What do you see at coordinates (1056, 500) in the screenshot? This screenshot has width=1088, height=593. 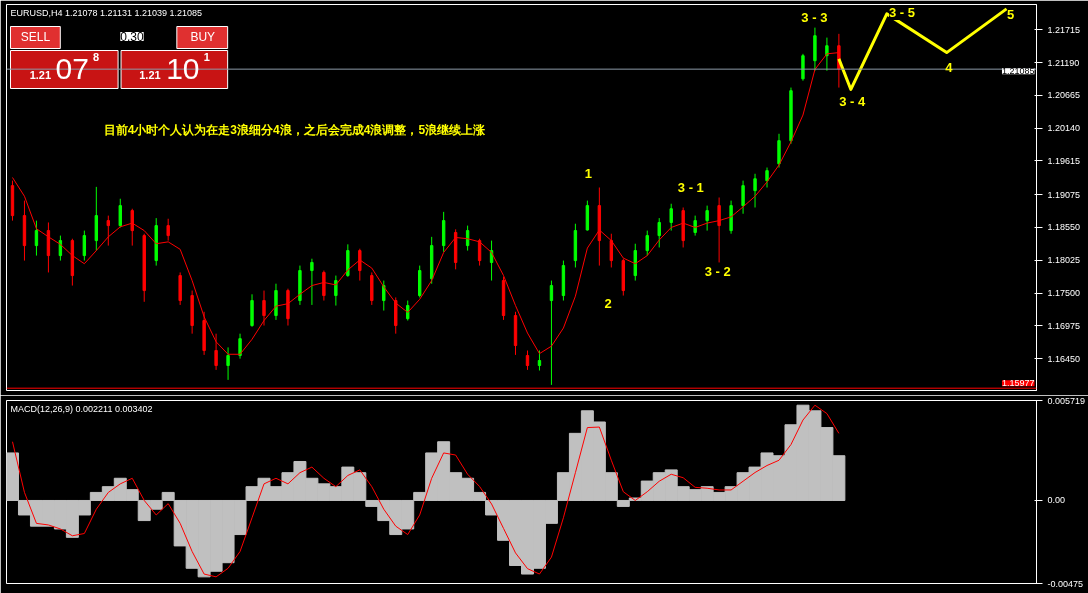 I see `y-tick-label: 0.00` at bounding box center [1056, 500].